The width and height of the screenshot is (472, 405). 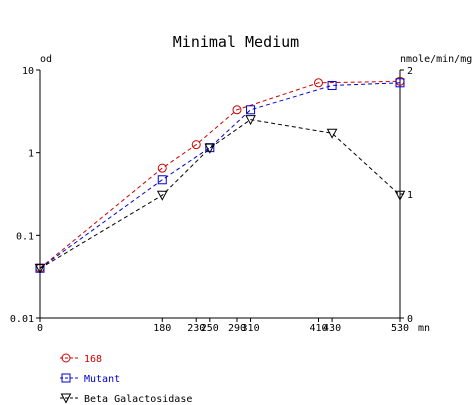 I want to click on legend-item: 168, so click(x=81, y=359).